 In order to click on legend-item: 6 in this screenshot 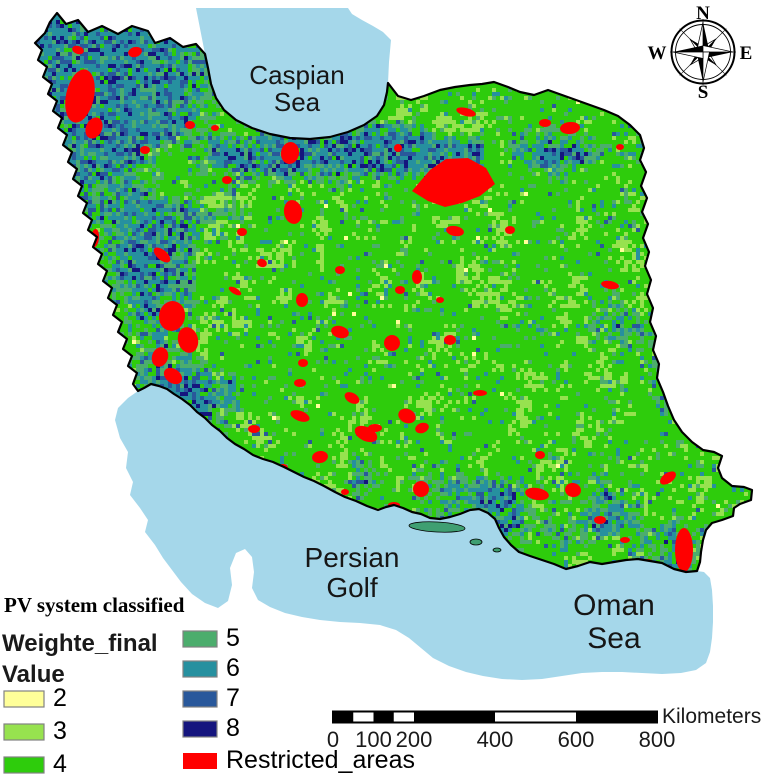, I will do `click(211, 668)`.